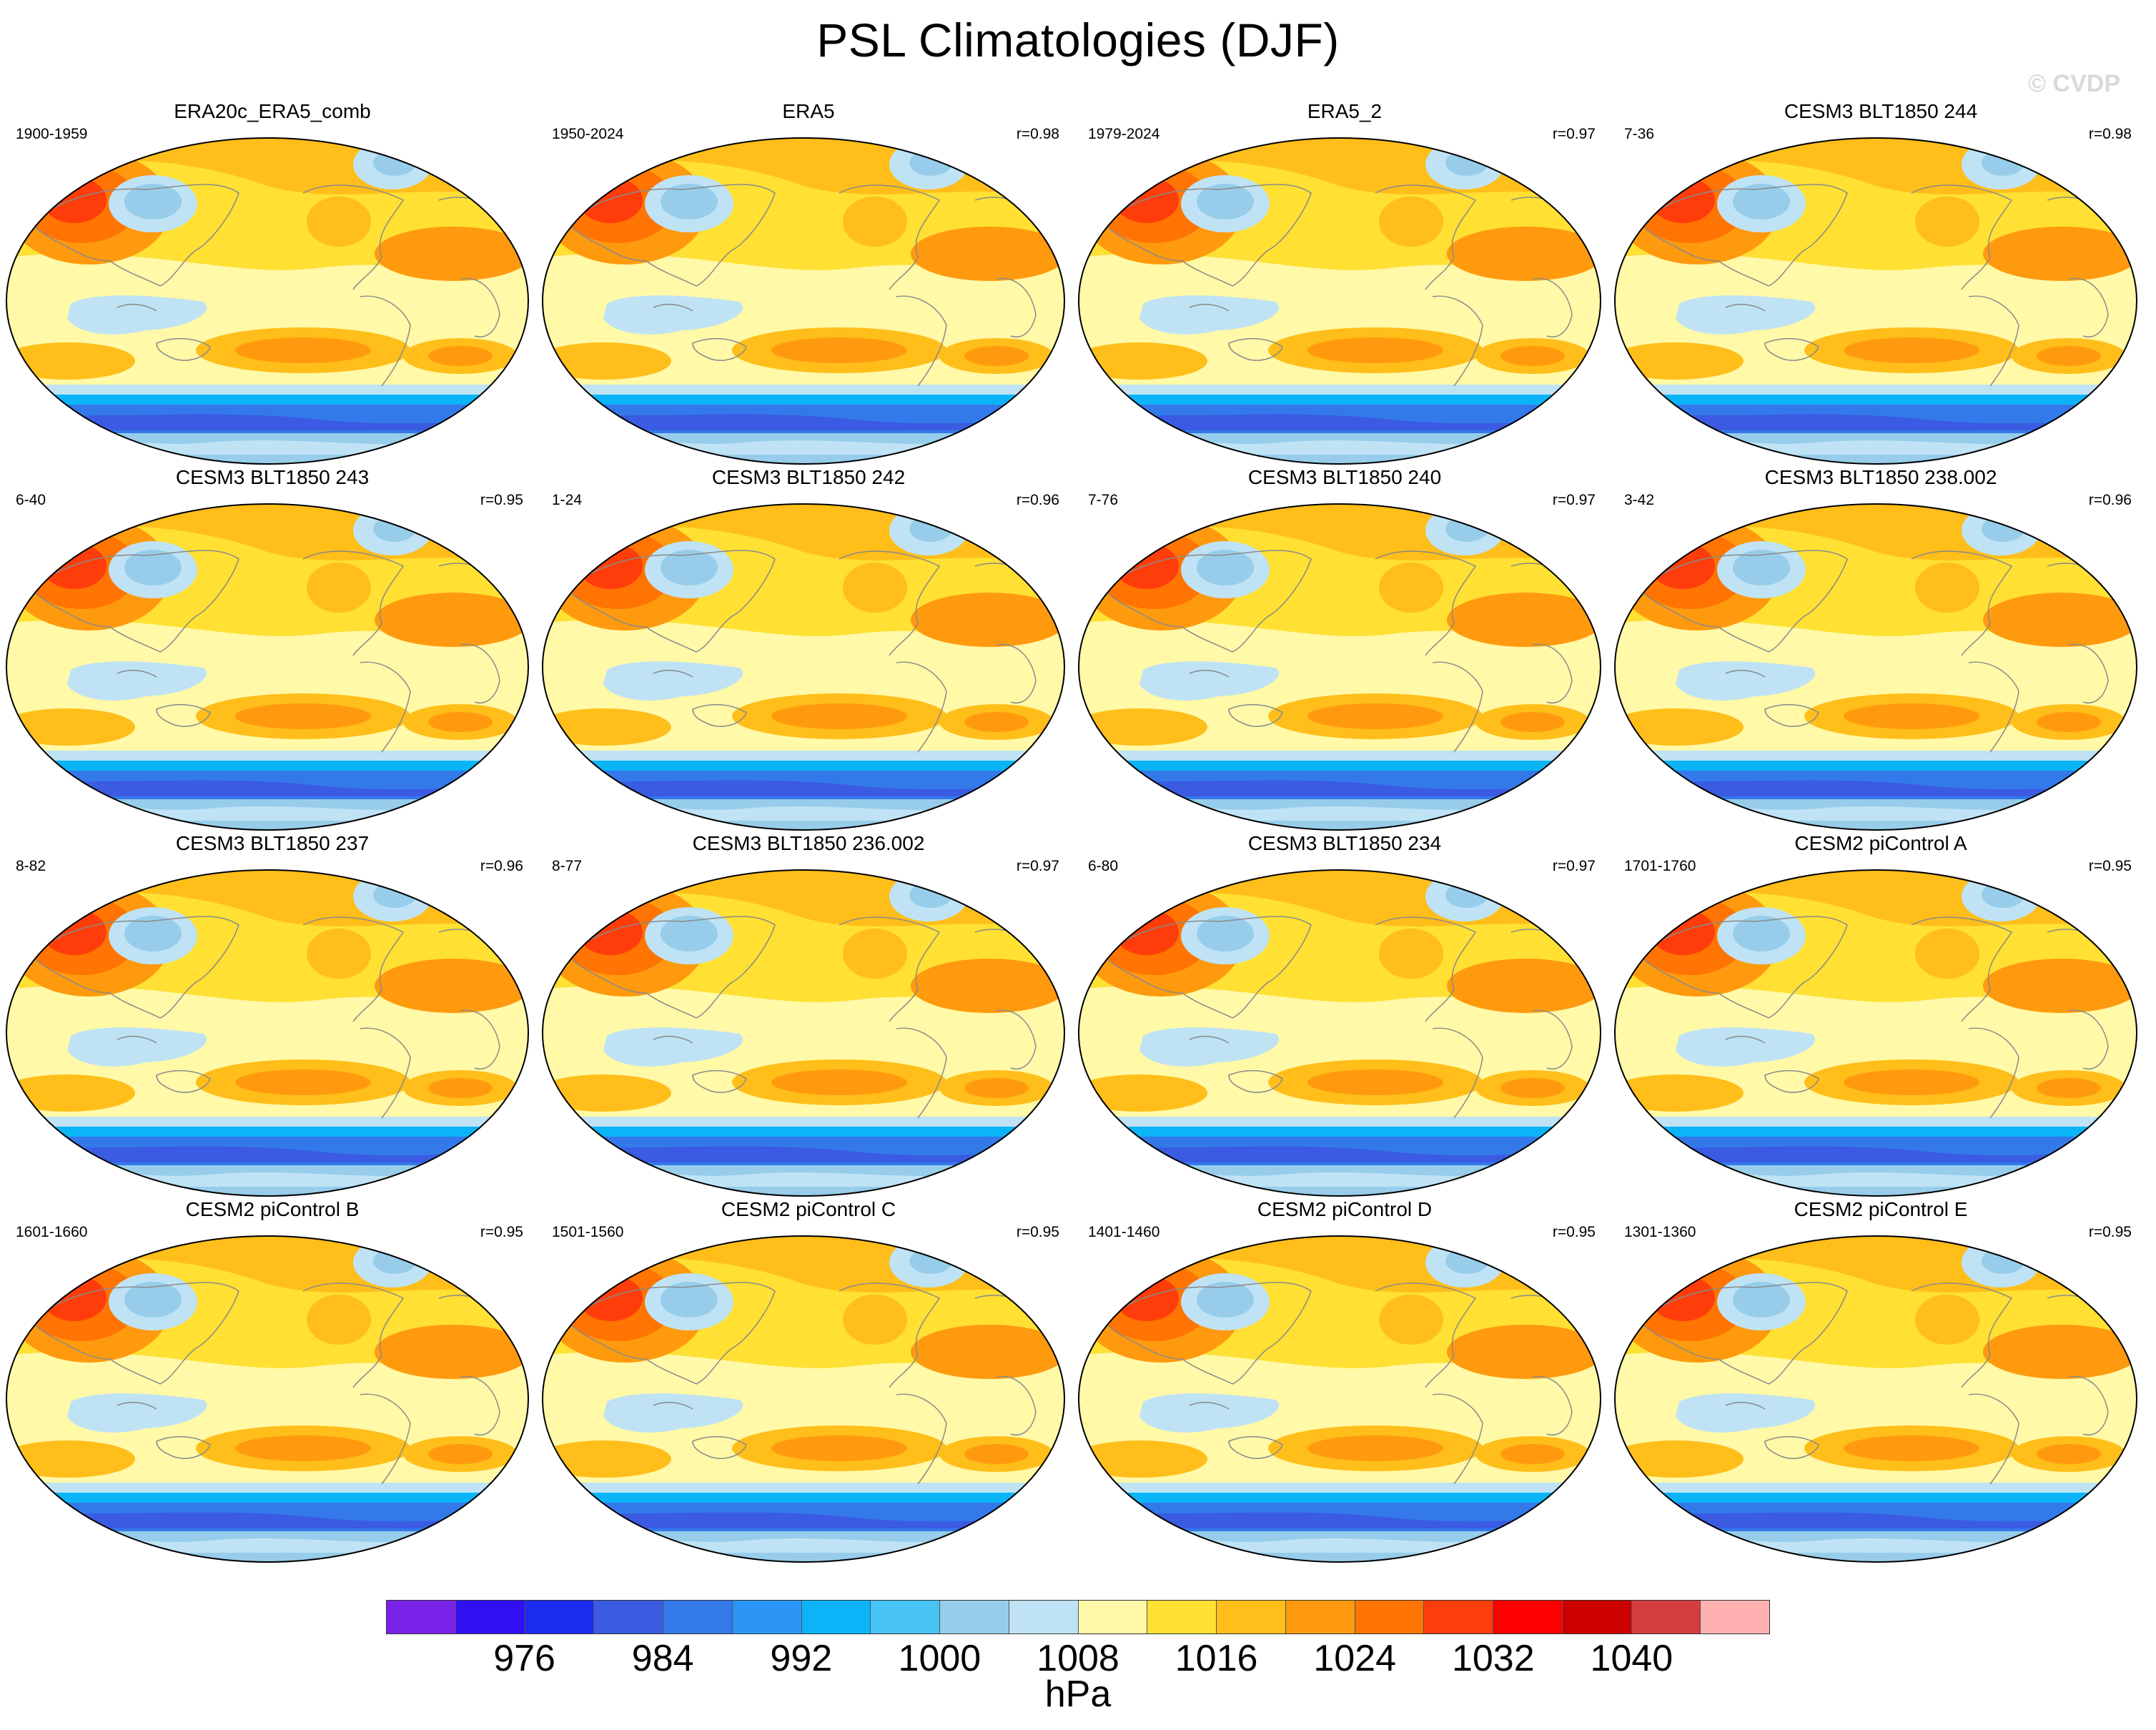 This screenshot has width=2156, height=1730. What do you see at coordinates (1881, 111) in the screenshot?
I see `panel-title: CESM3 BLT1850 244` at bounding box center [1881, 111].